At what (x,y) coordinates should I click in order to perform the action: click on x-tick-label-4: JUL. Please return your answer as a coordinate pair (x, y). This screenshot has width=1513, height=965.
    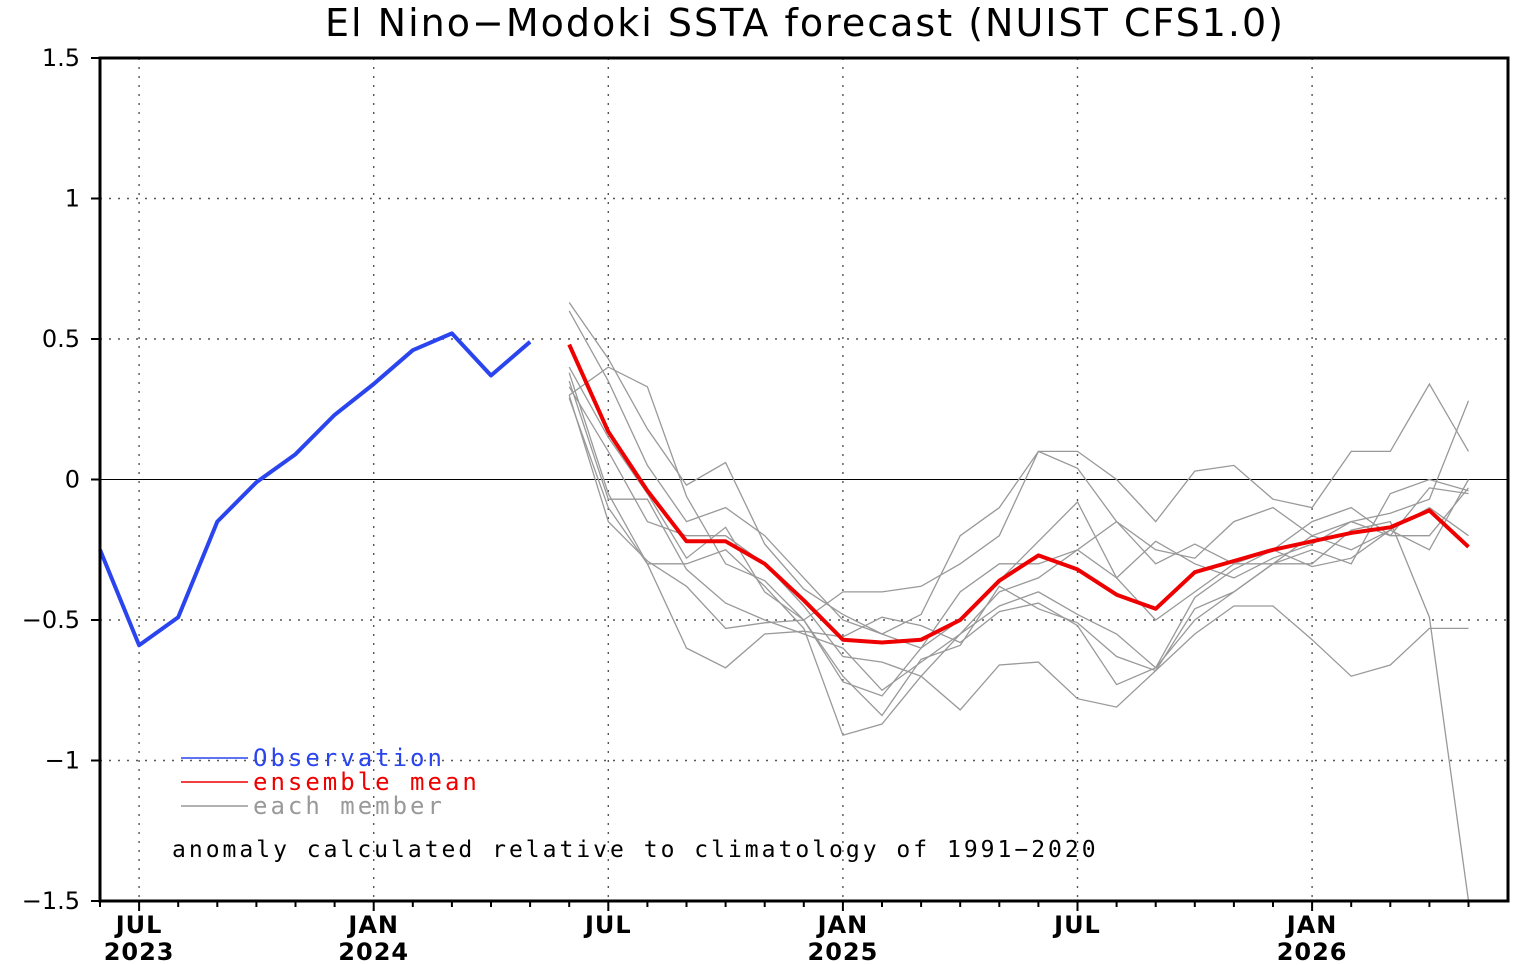
    Looking at the image, I should click on (1076, 925).